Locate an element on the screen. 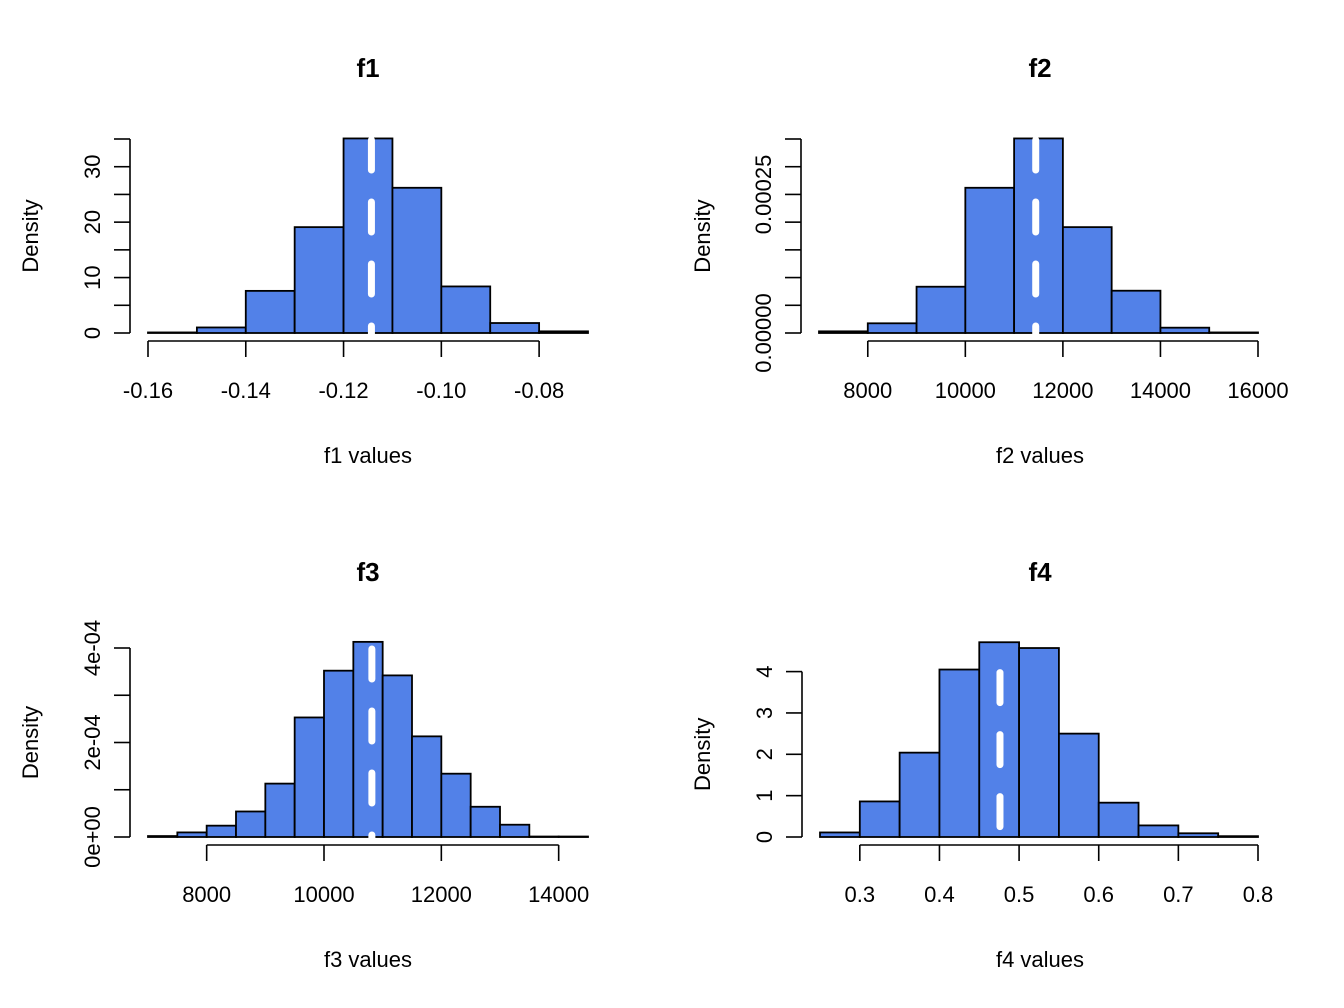 This screenshot has width=1344, height=1008. x-tick-label: 0.7 is located at coordinates (1178, 894).